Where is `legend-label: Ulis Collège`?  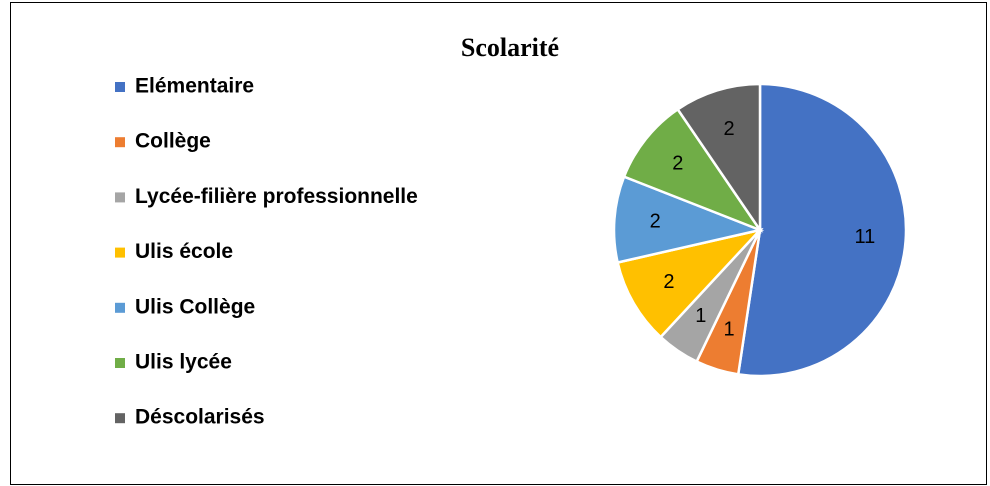 legend-label: Ulis Collège is located at coordinates (195, 306).